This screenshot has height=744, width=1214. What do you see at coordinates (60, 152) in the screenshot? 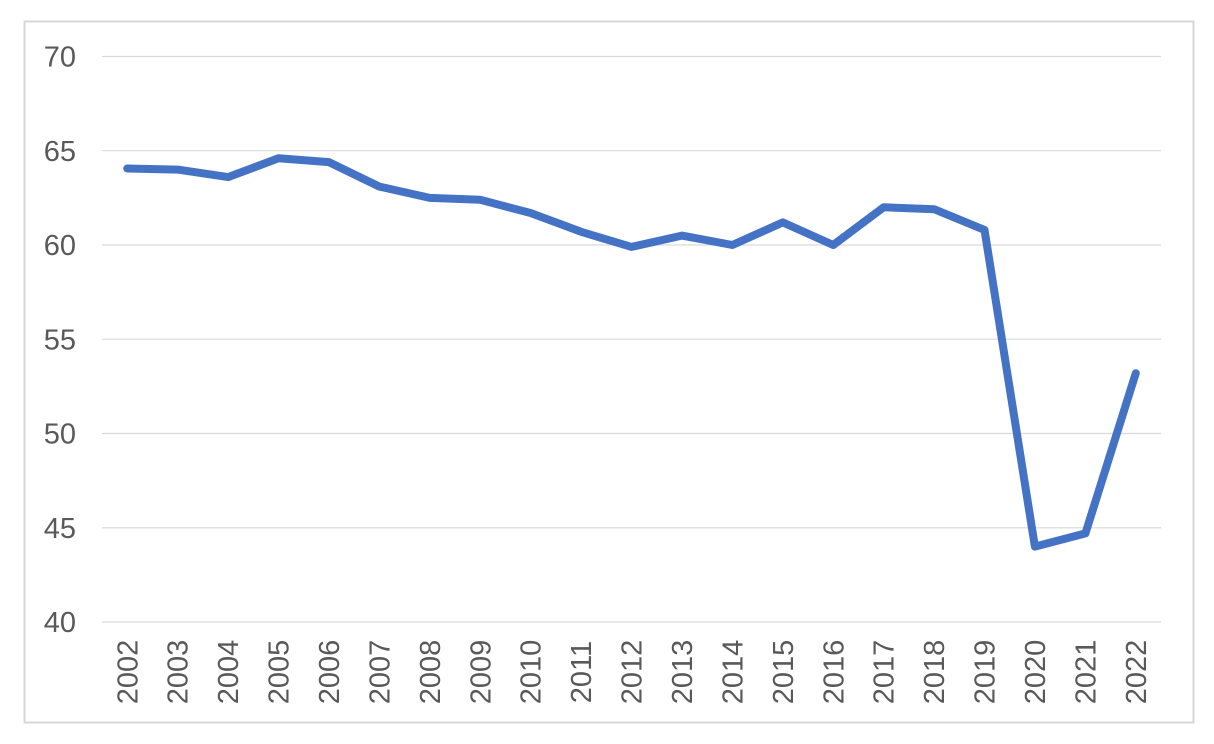
I see `svg-text: 65` at bounding box center [60, 152].